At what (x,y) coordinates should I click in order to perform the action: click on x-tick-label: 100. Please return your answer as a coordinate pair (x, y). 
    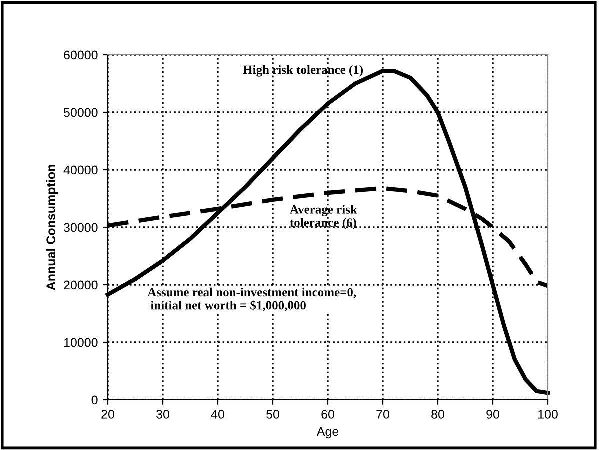
    Looking at the image, I should click on (548, 414).